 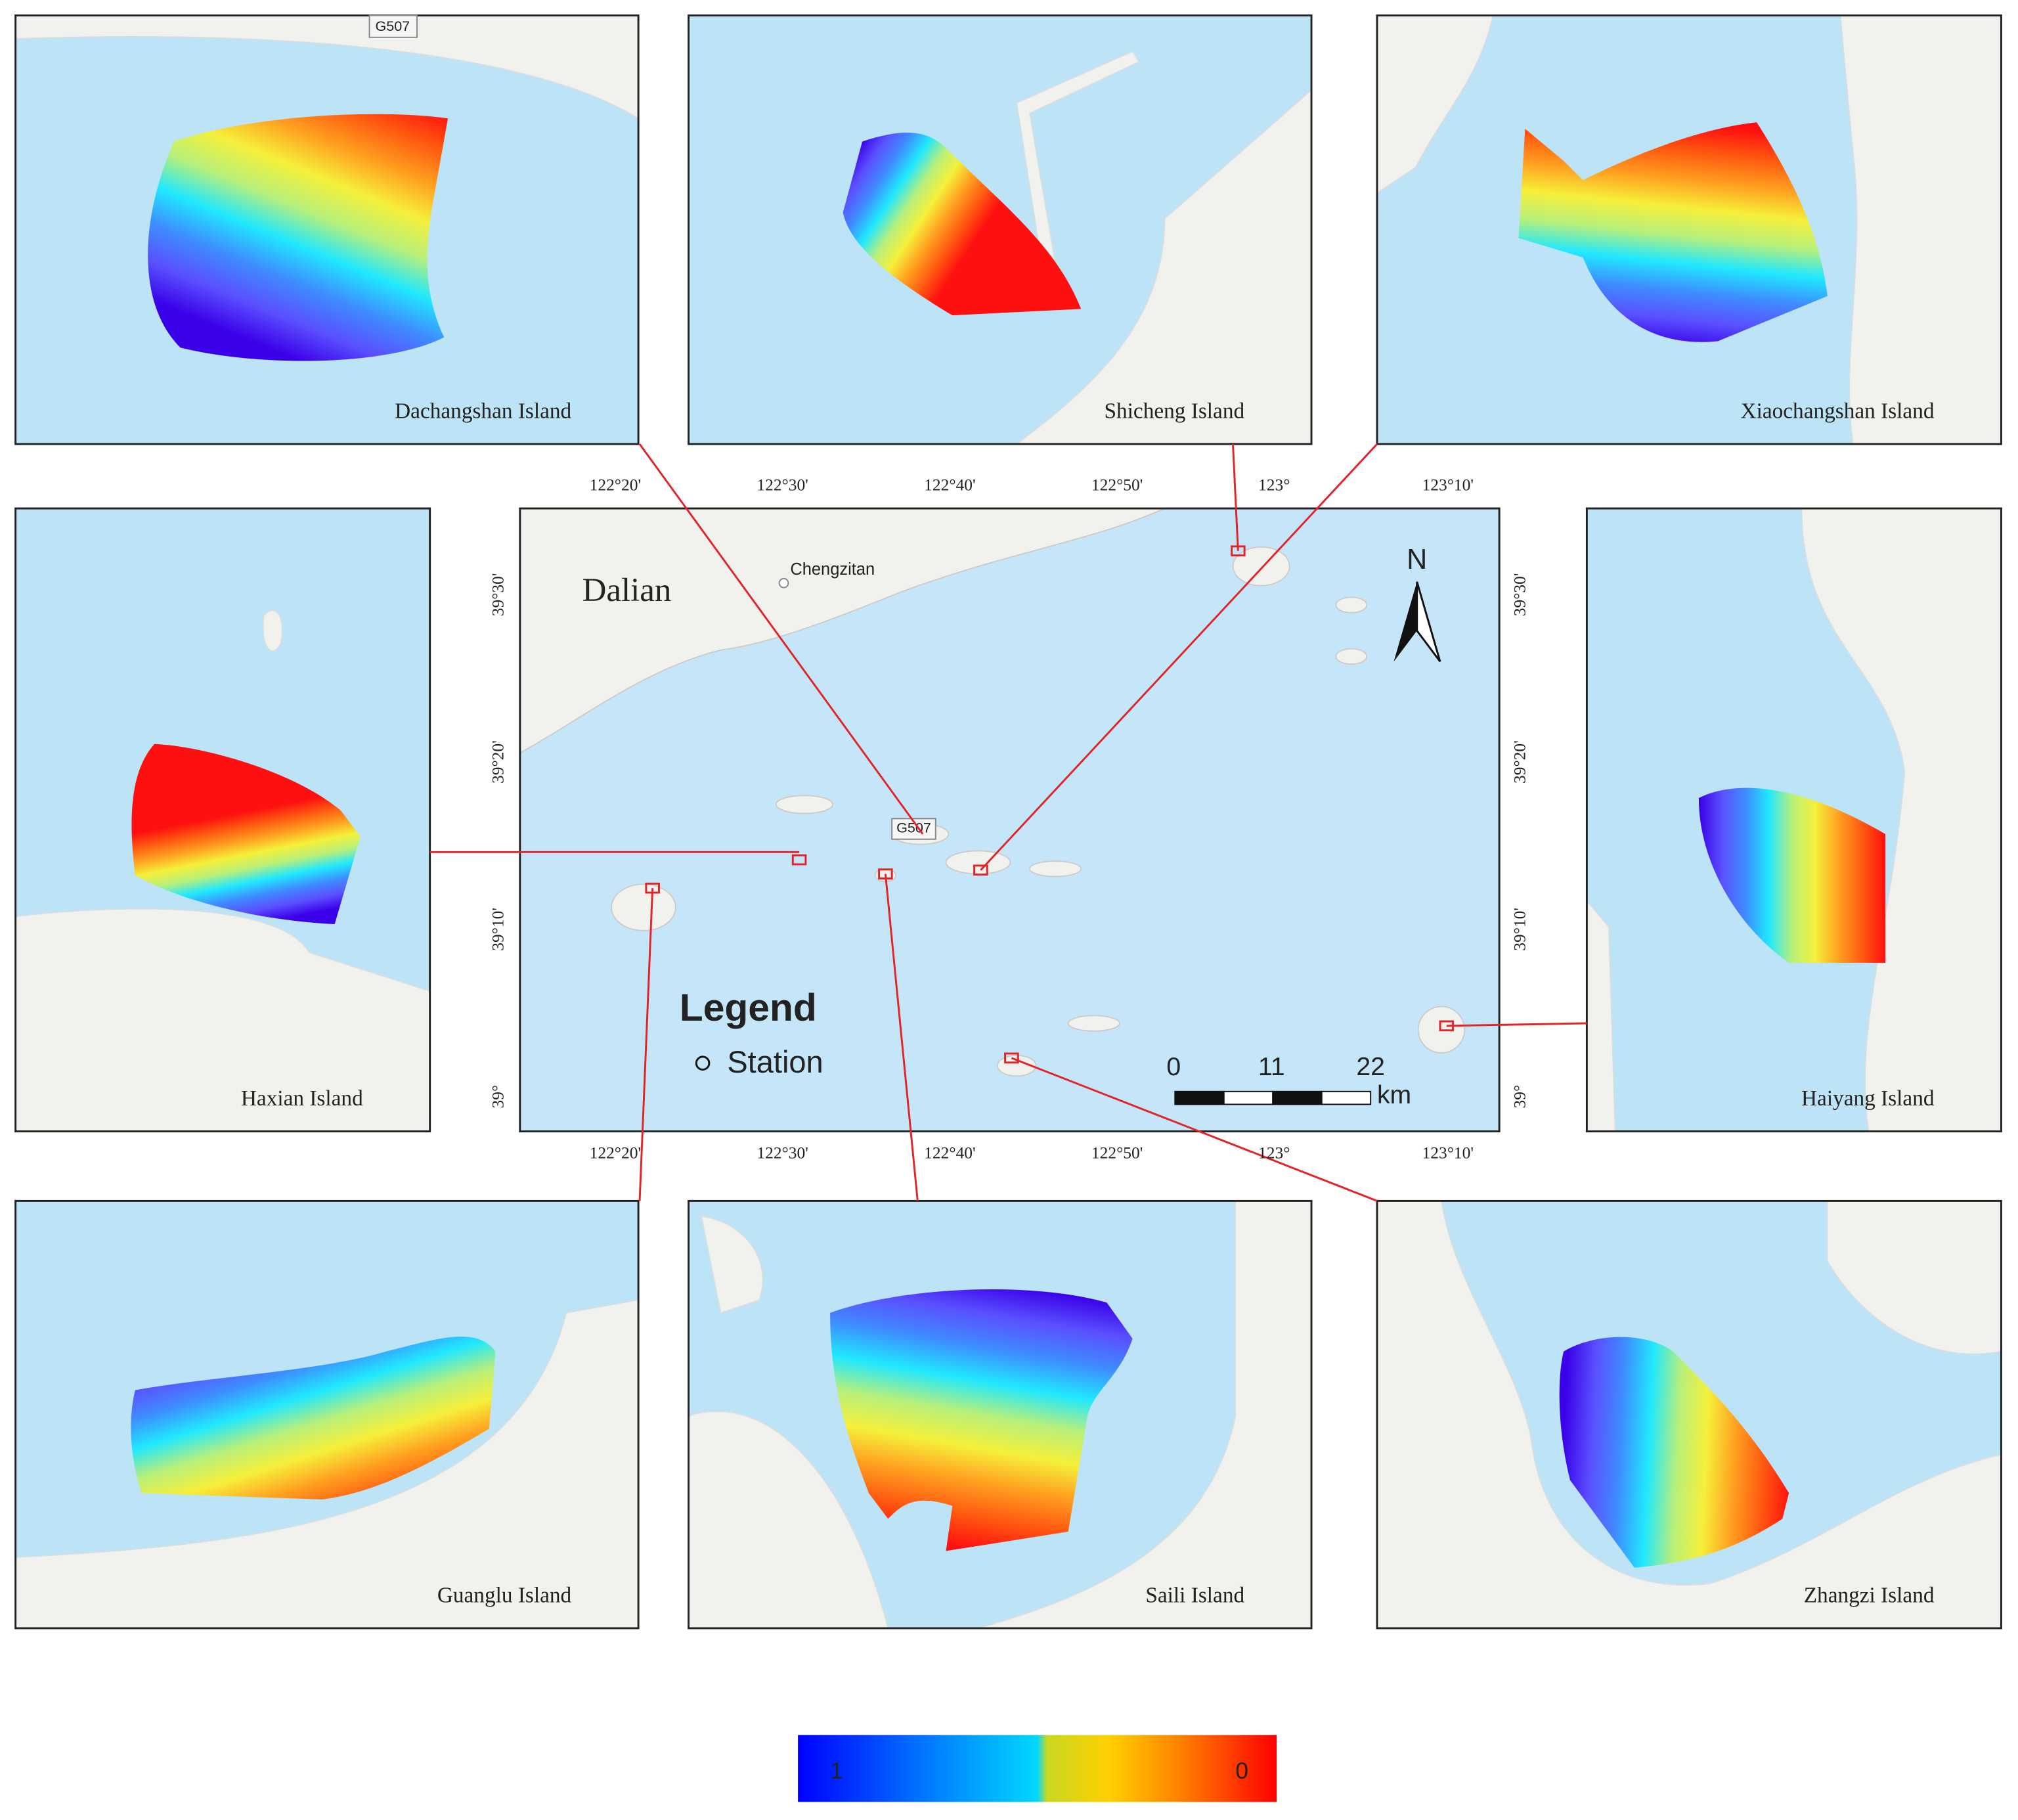 What do you see at coordinates (748, 1008) in the screenshot?
I see `legend-title: Legend` at bounding box center [748, 1008].